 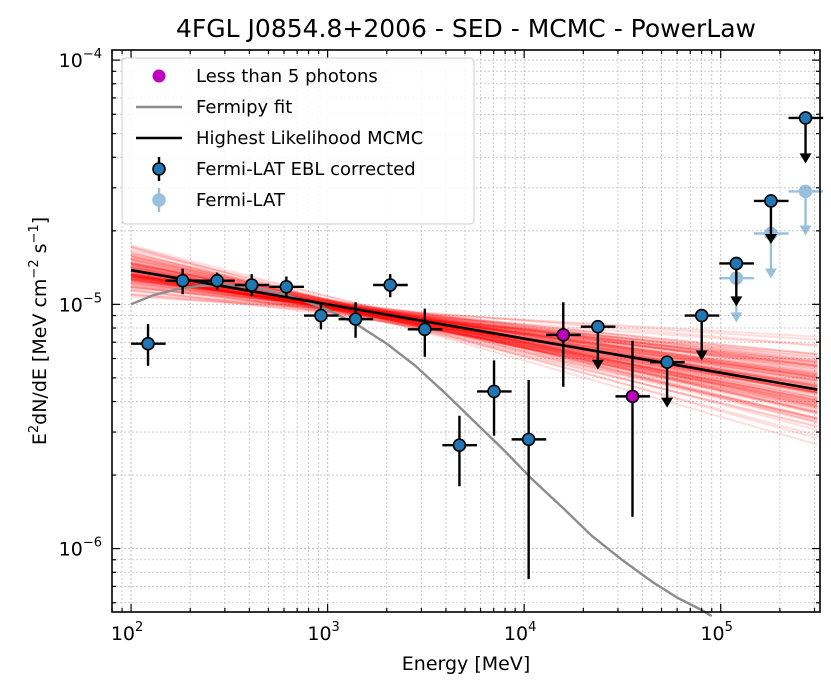 What do you see at coordinates (71, 305) in the screenshot?
I see `y-tick-base: 10` at bounding box center [71, 305].